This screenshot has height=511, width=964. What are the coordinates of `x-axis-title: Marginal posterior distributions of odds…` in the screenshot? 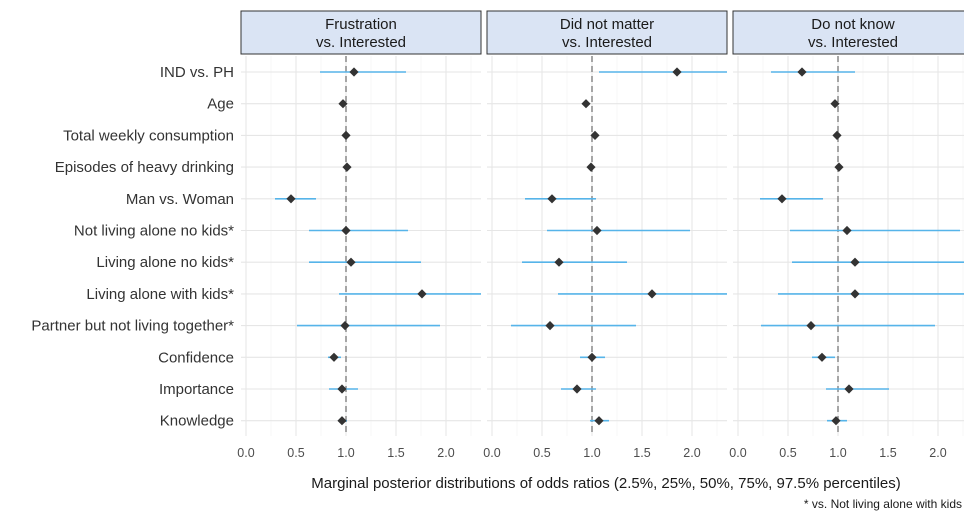 It's located at (605, 483).